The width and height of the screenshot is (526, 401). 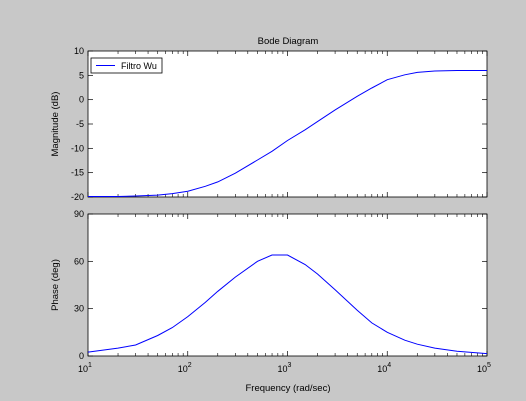 I want to click on magnitude-y-axis-label: Magnitude (dB), so click(x=55, y=124).